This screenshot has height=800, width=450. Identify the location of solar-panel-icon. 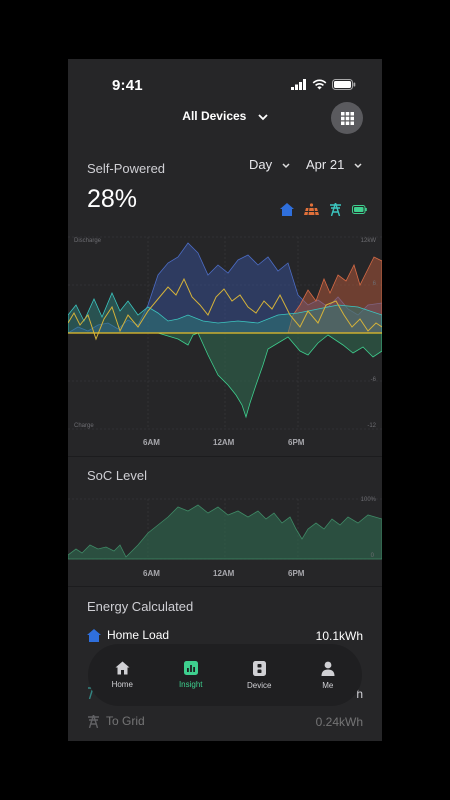
(311, 209).